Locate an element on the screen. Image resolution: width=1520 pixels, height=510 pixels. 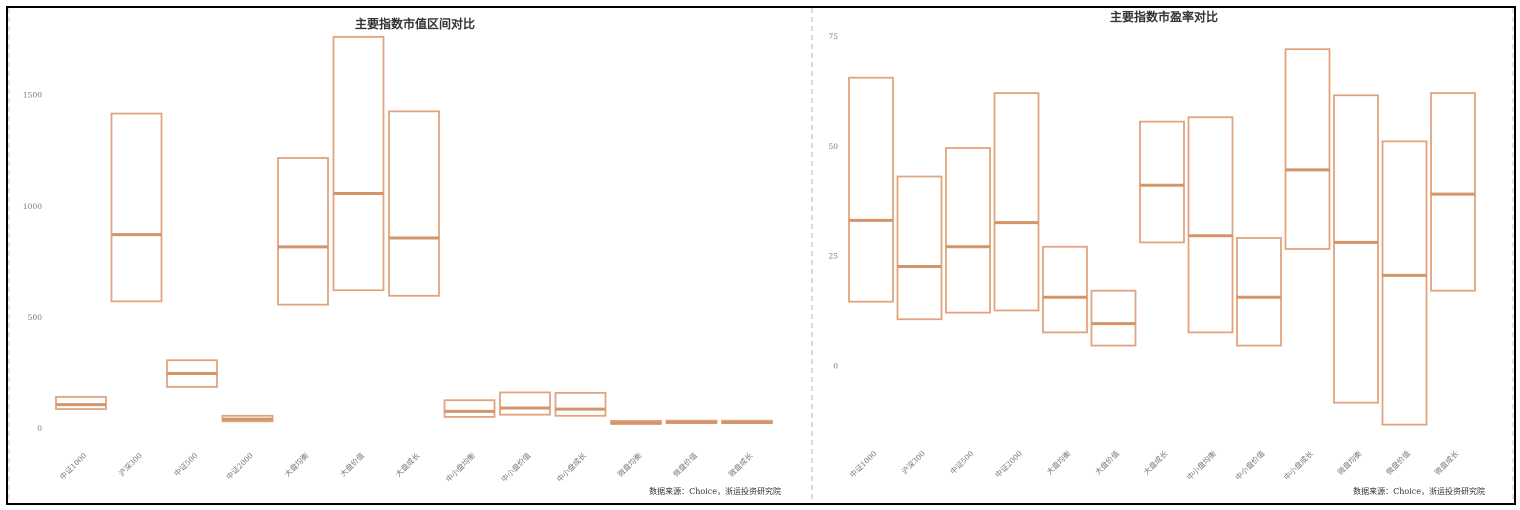
y-tick-label: 1000 is located at coordinates (32, 206).